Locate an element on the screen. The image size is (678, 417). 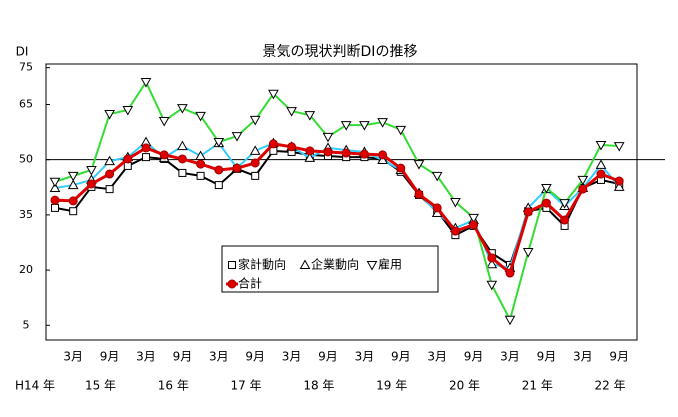
year-label: 16 年 is located at coordinates (173, 386).